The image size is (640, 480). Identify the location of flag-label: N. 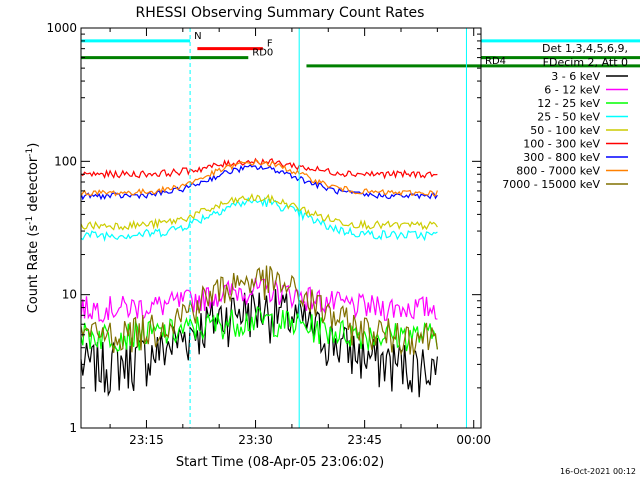
(197, 36).